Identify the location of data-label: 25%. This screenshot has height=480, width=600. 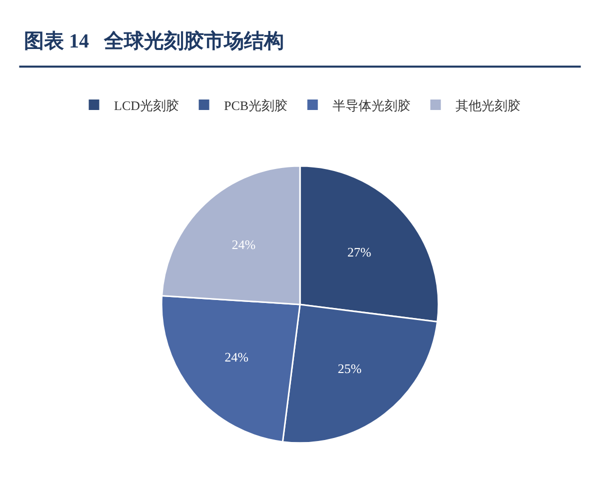
(350, 368).